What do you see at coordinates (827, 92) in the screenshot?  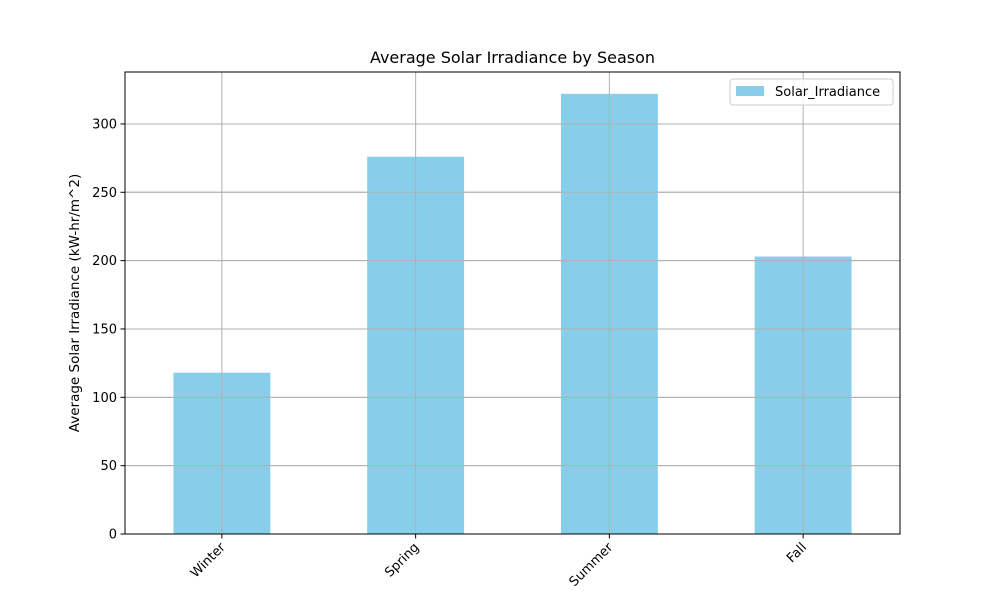 I see `legend-label: Solar_Irradiance` at bounding box center [827, 92].